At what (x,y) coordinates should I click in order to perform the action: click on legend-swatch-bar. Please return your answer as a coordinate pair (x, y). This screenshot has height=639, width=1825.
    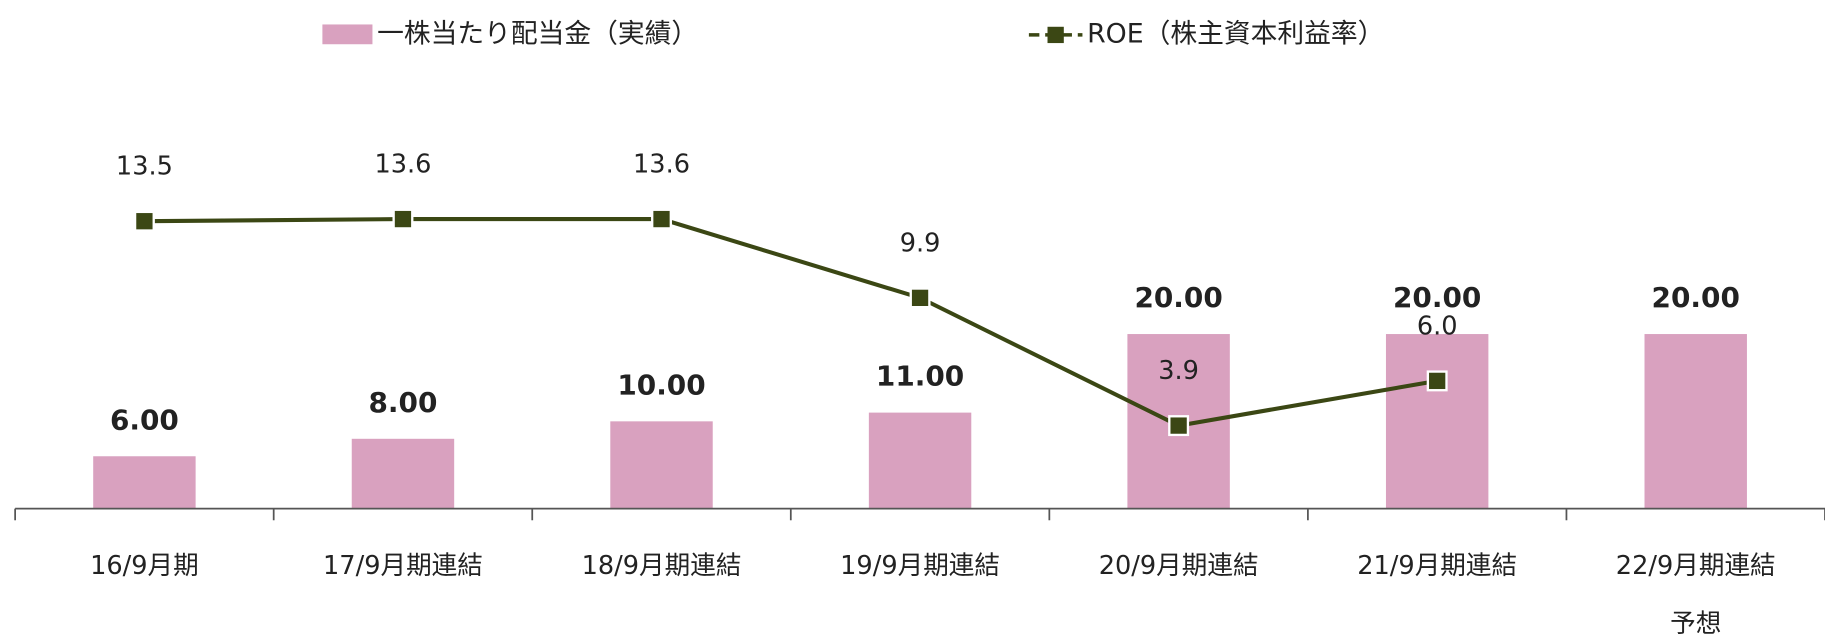
    Looking at the image, I should click on (347, 34).